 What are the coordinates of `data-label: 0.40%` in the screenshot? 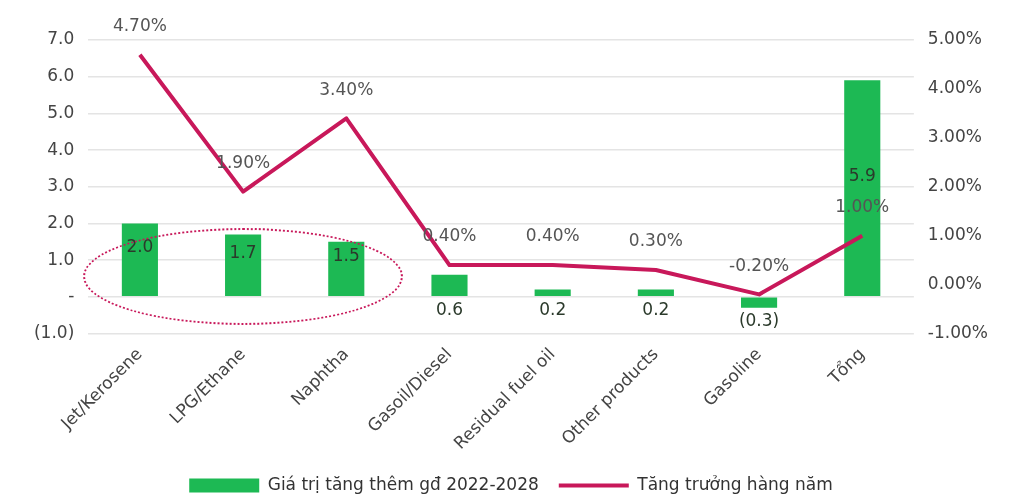 It's located at (552, 235).